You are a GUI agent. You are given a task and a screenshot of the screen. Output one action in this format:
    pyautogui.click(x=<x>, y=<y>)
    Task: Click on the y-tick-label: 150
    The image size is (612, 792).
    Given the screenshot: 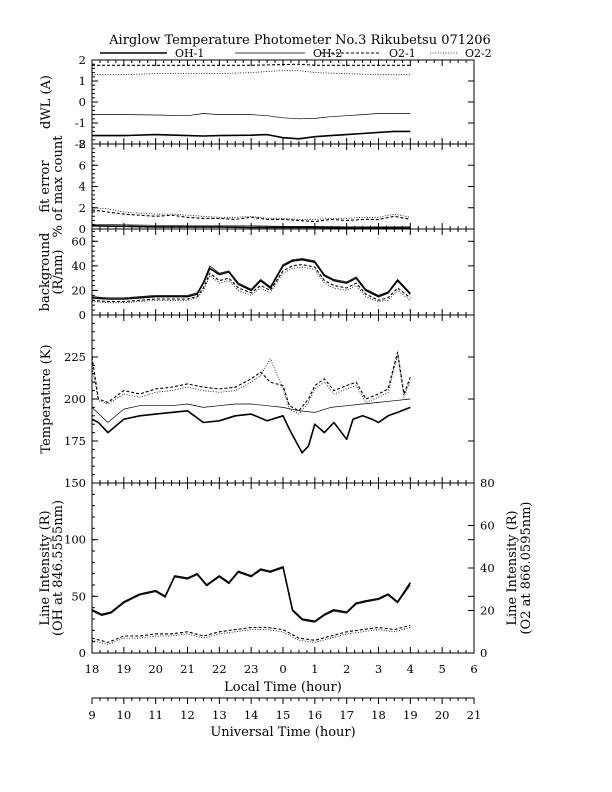 What is the action you would take?
    pyautogui.click(x=75, y=483)
    